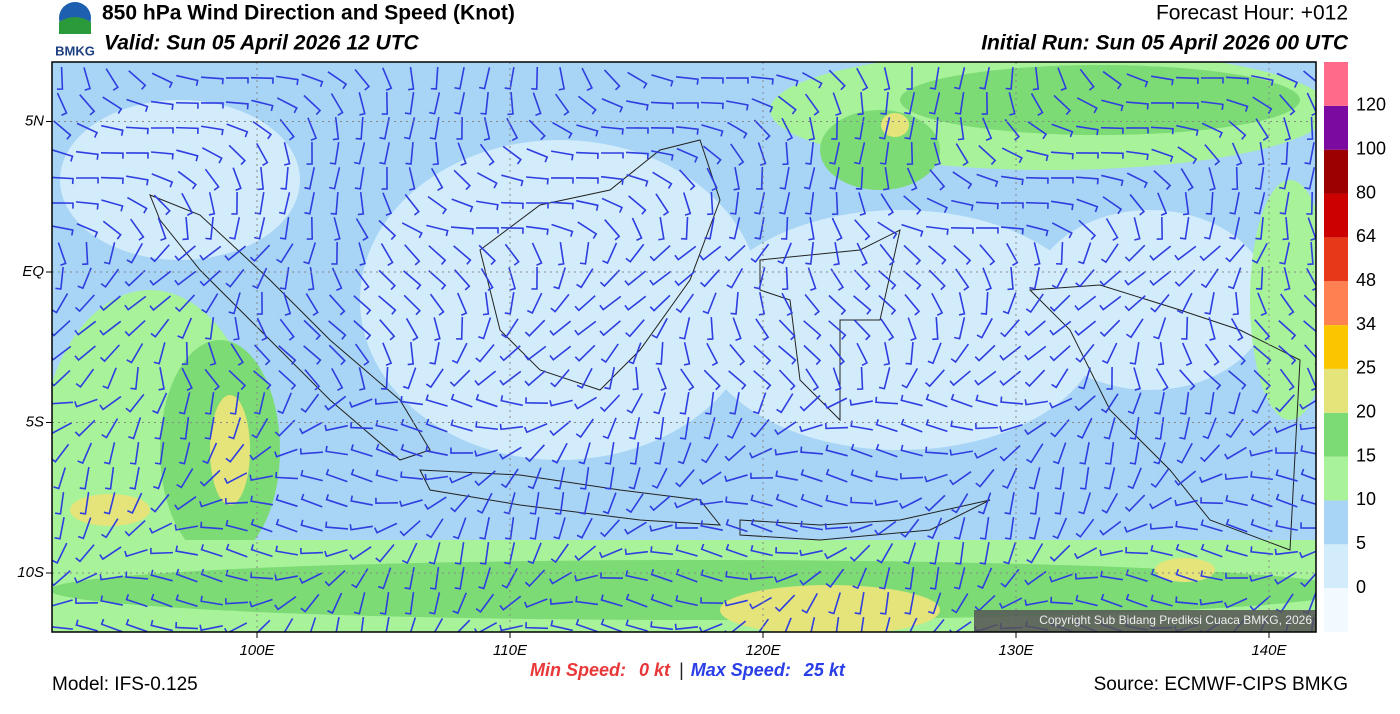 The height and width of the screenshot is (714, 1400). Describe the element at coordinates (75, 30) in the screenshot. I see `logo: BMKG` at that location.